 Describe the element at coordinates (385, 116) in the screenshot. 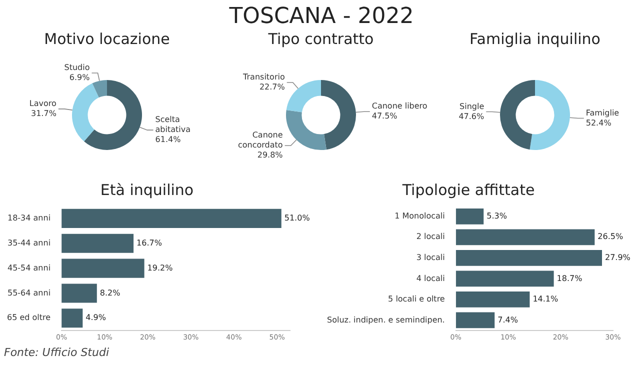

I see `data-label: 47.5%` at that location.